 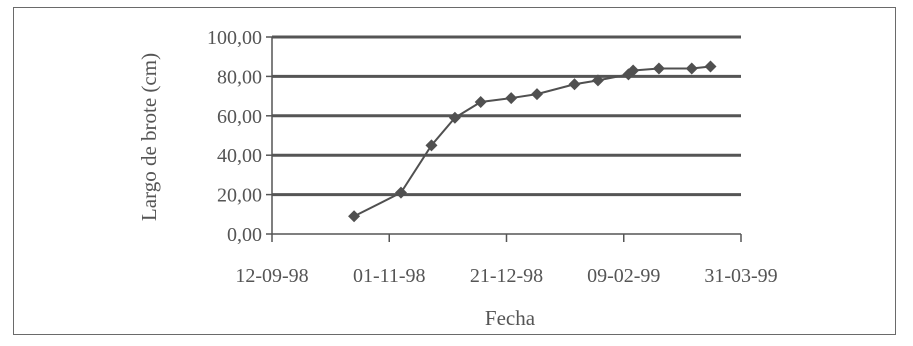 What do you see at coordinates (271, 276) in the screenshot?
I see `x-tick-label: 12-09-98` at bounding box center [271, 276].